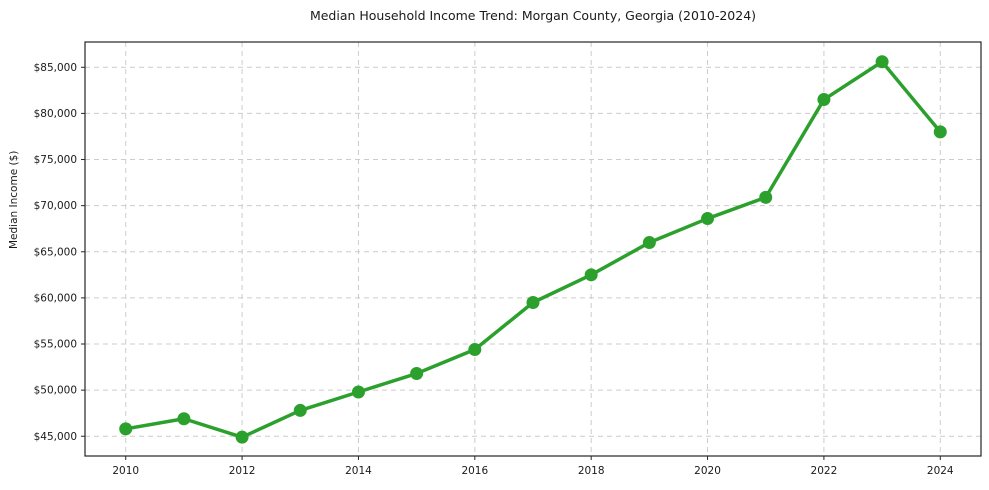 Image resolution: width=989 pixels, height=490 pixels. Describe the element at coordinates (55, 252) in the screenshot. I see `y-tick-label: $65,000` at that location.